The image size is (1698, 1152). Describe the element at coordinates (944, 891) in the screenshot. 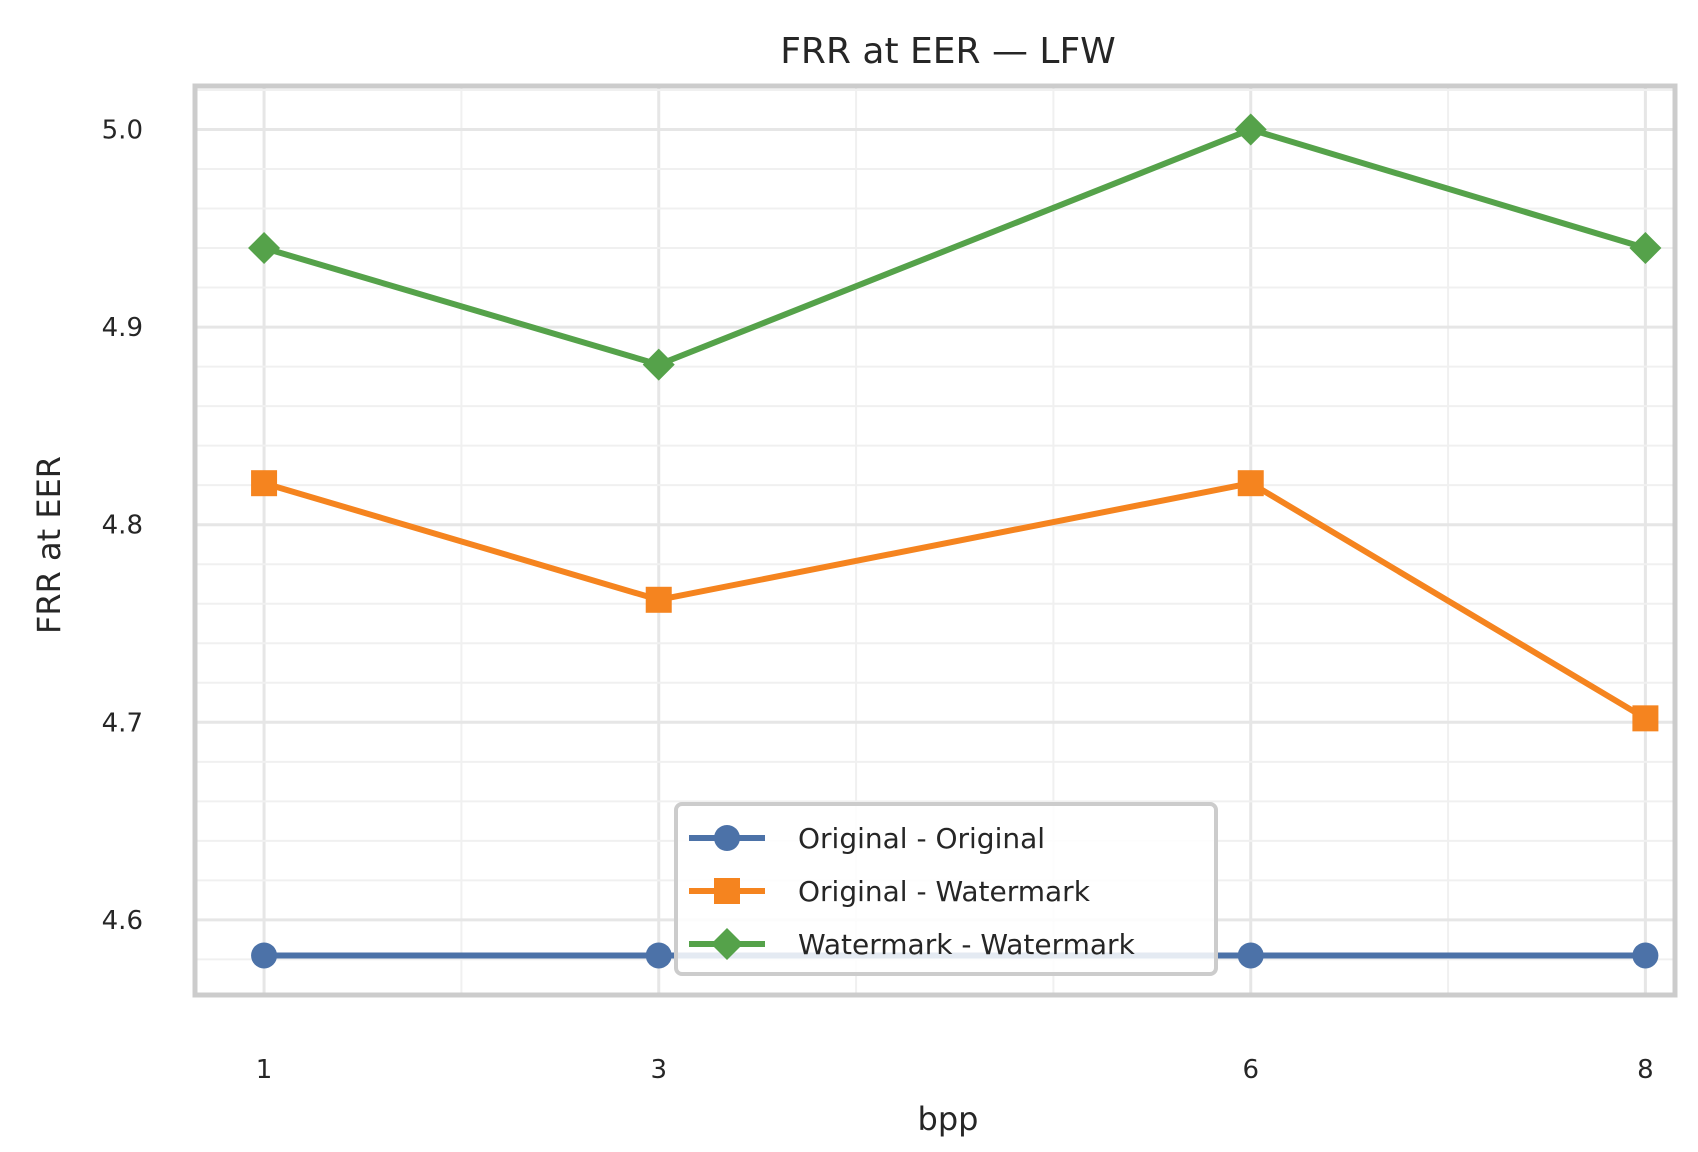

I see `legend-label: Original - Watermark` at that location.